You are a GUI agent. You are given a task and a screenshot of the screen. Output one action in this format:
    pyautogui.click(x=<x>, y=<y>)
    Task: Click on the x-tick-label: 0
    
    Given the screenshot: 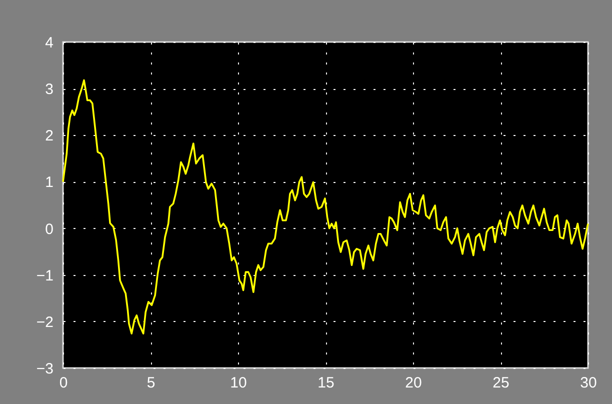 What is the action you would take?
    pyautogui.click(x=63, y=383)
    